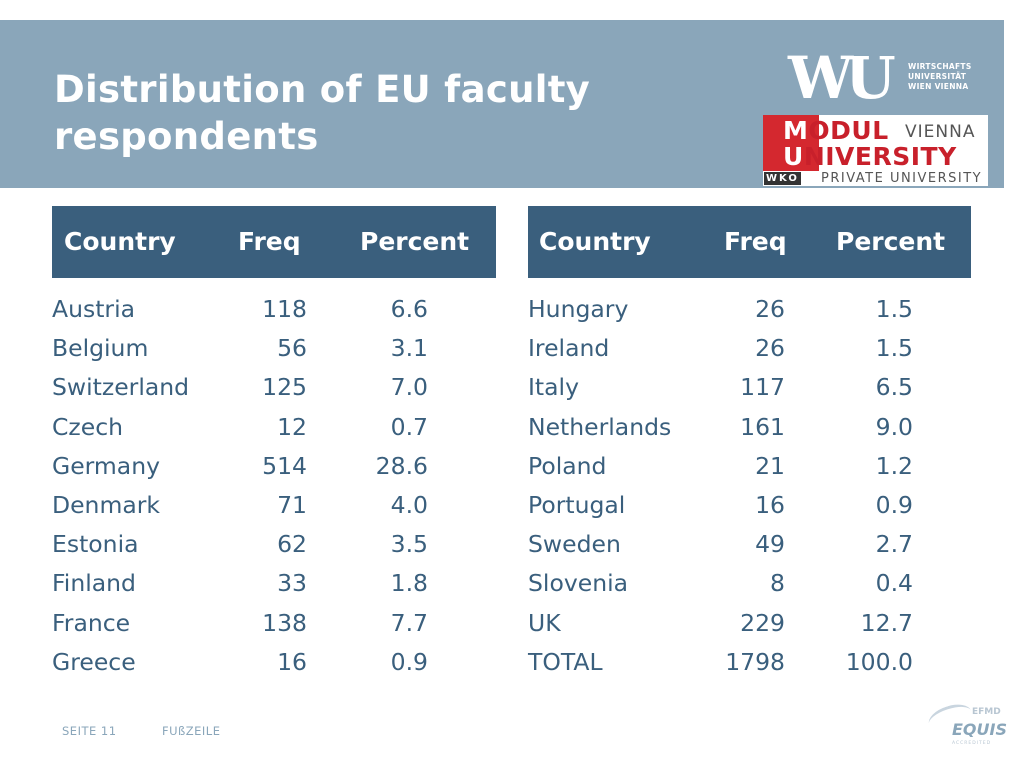  I want to click on private-university-label: PRIVATE UNIVERSITY, so click(902, 178).